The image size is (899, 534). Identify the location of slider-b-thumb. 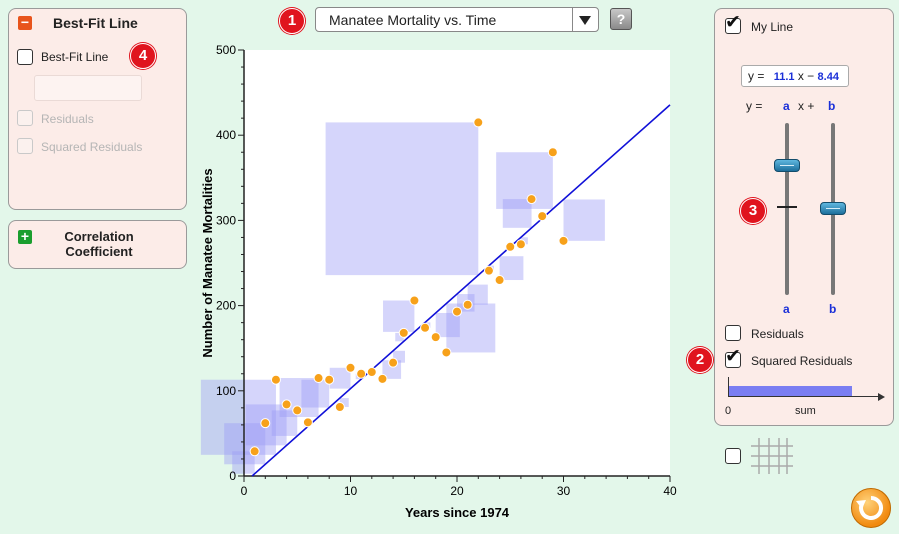
(833, 208).